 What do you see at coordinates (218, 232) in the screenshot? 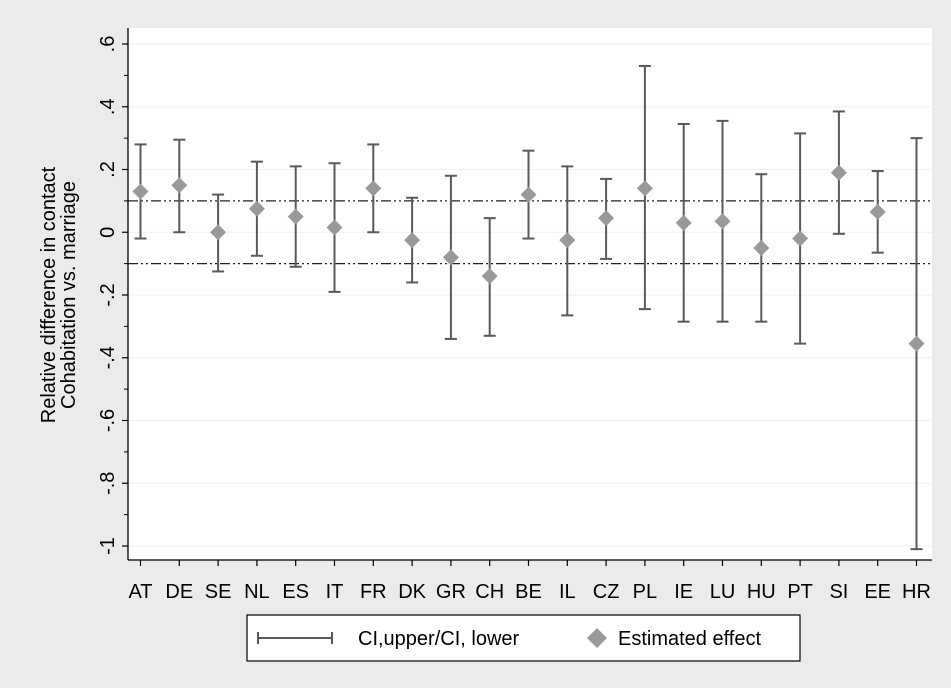
I see `effect-point-SE` at bounding box center [218, 232].